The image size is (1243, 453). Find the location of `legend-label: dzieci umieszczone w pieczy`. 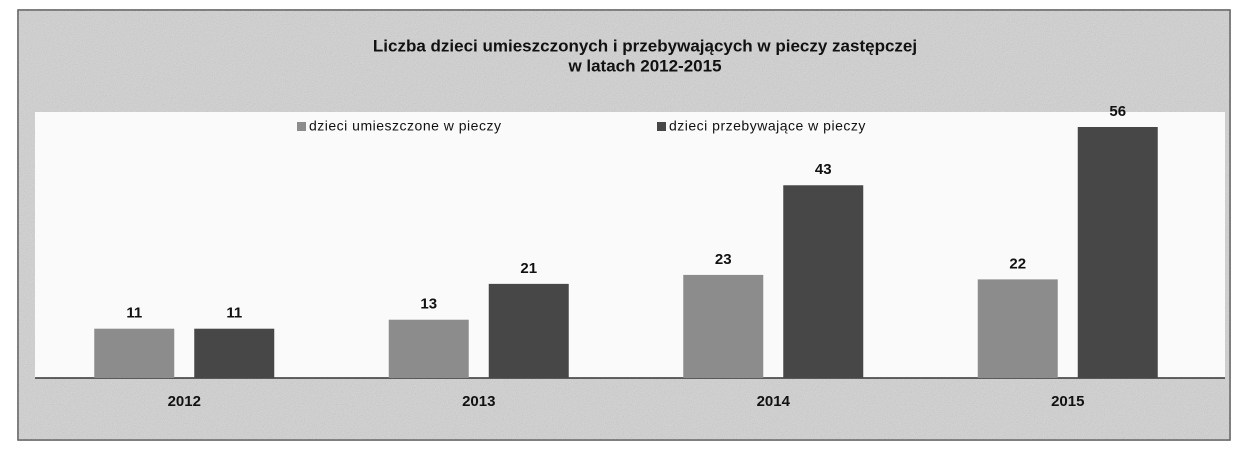

legend-label: dzieci umieszczone w pieczy is located at coordinates (405, 126).